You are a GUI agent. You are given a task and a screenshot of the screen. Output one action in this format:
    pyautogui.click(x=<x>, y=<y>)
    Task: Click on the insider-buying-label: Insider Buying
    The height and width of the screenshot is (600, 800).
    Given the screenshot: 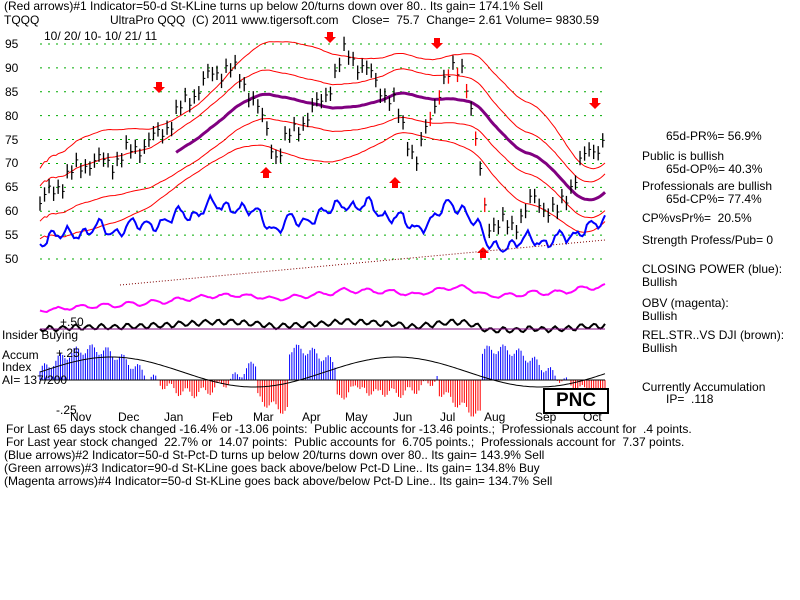 What is the action you would take?
    pyautogui.click(x=40, y=335)
    